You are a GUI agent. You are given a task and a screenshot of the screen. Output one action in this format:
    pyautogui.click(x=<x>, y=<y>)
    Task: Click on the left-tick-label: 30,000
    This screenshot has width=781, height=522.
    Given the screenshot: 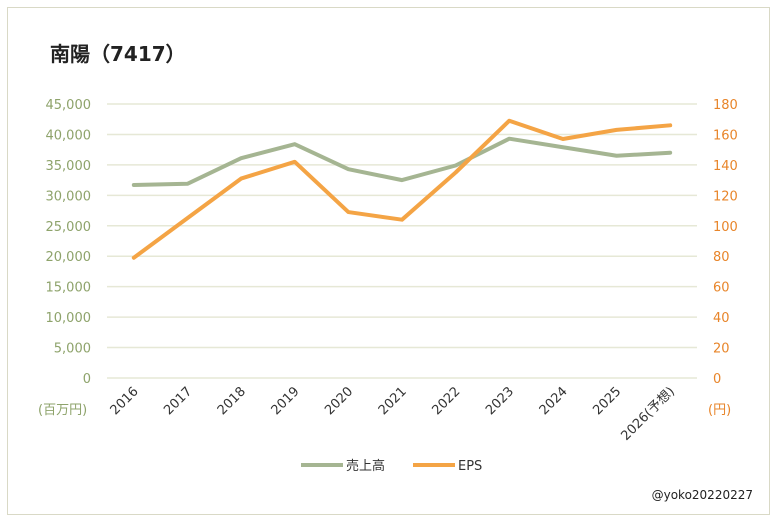 What is the action you would take?
    pyautogui.click(x=69, y=196)
    